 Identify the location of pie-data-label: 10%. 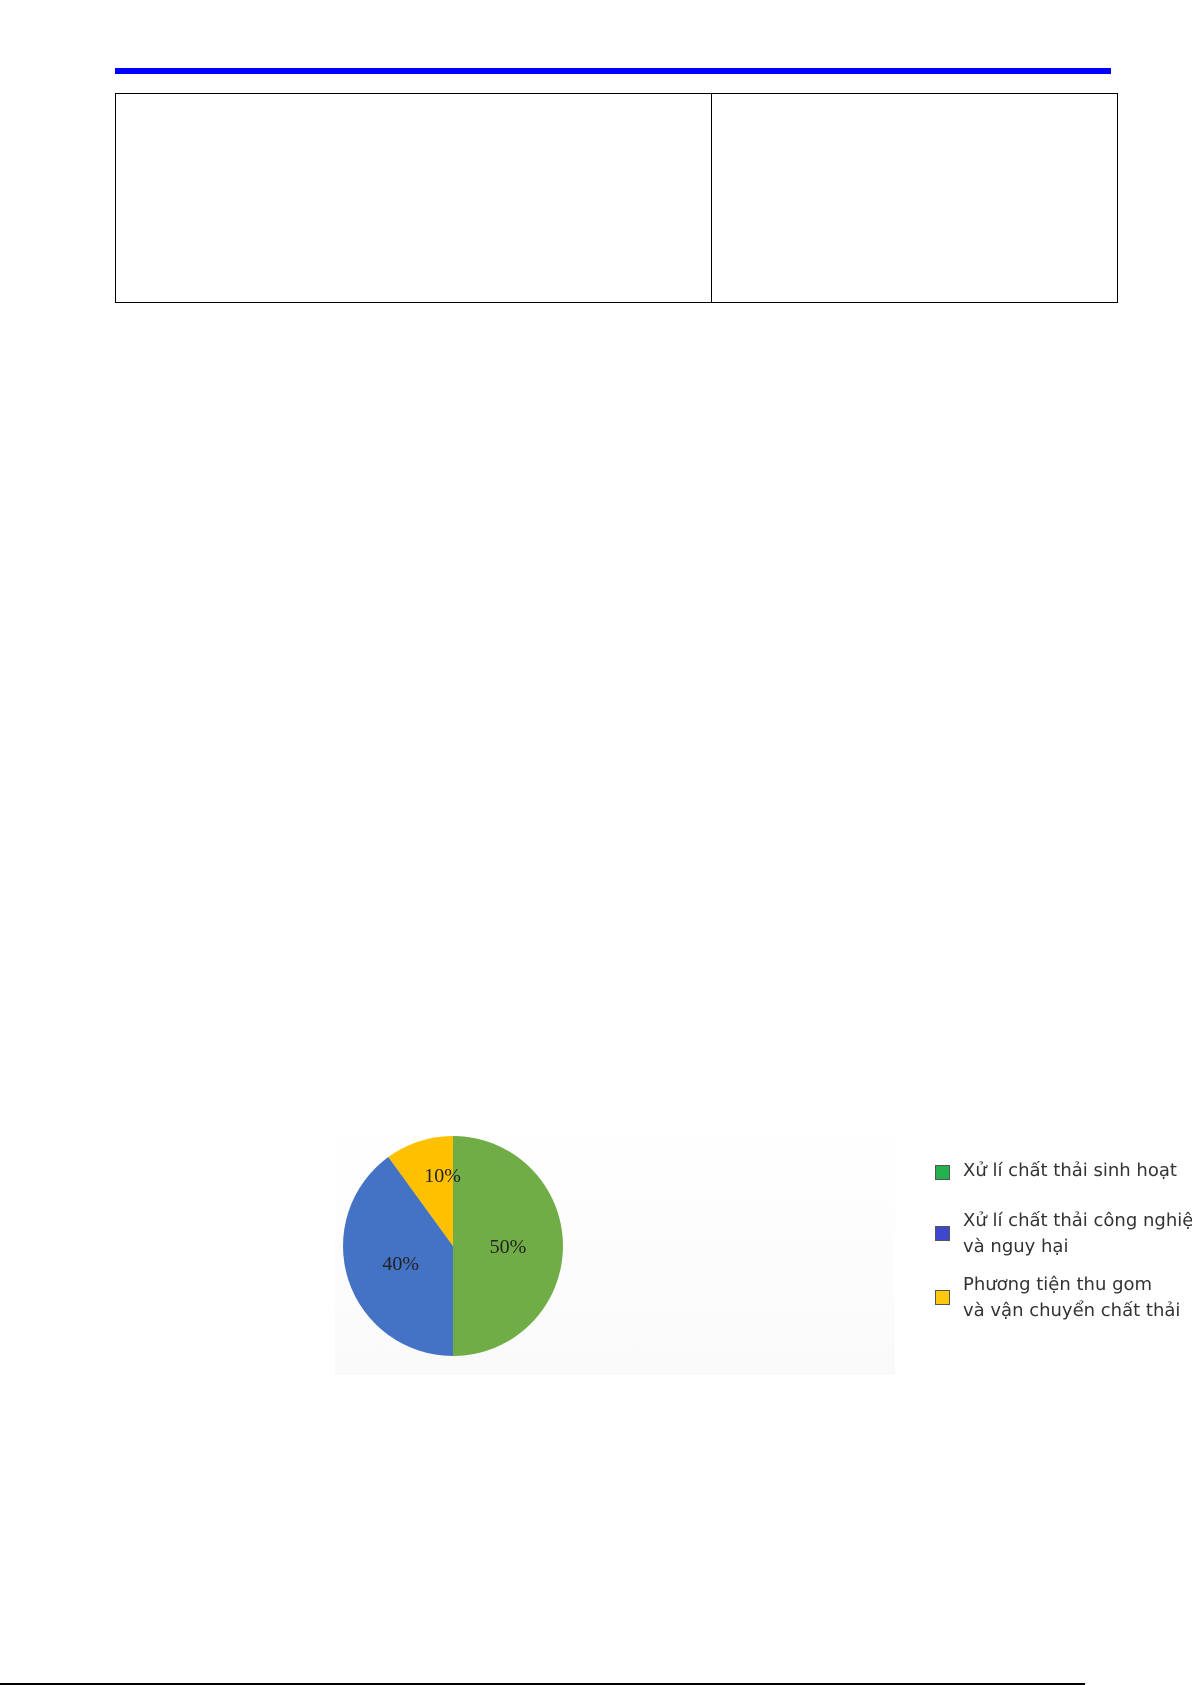
(442, 1176).